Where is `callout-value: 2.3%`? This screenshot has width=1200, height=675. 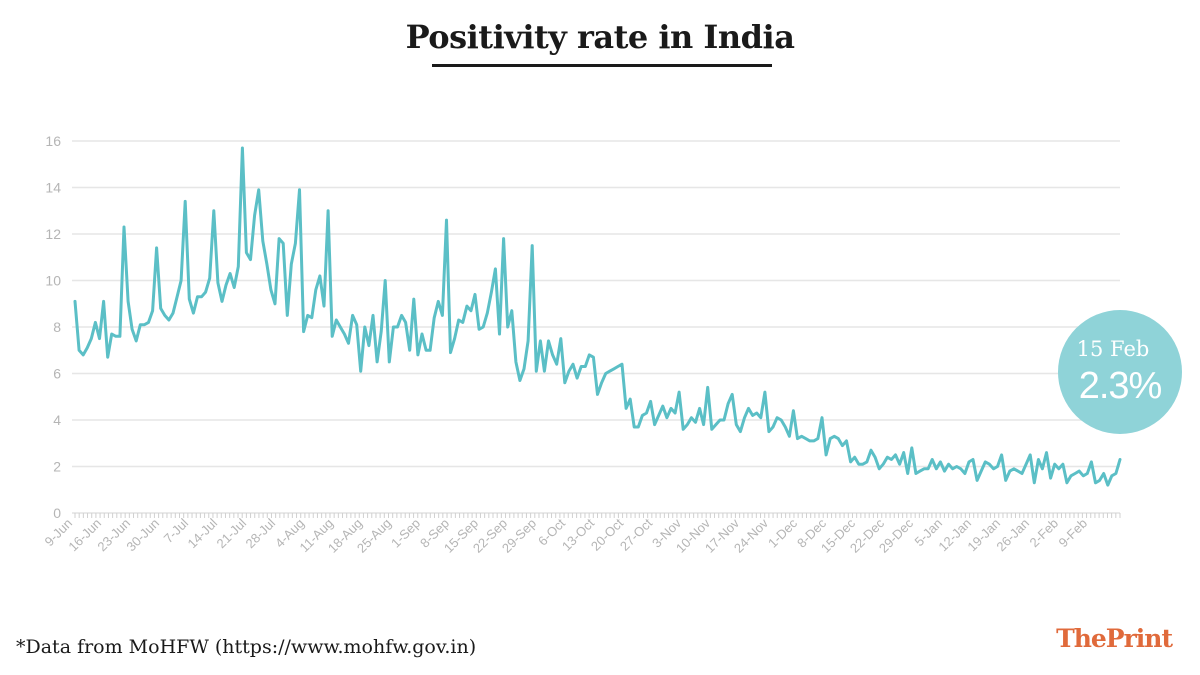
callout-value: 2.3% is located at coordinates (1120, 386).